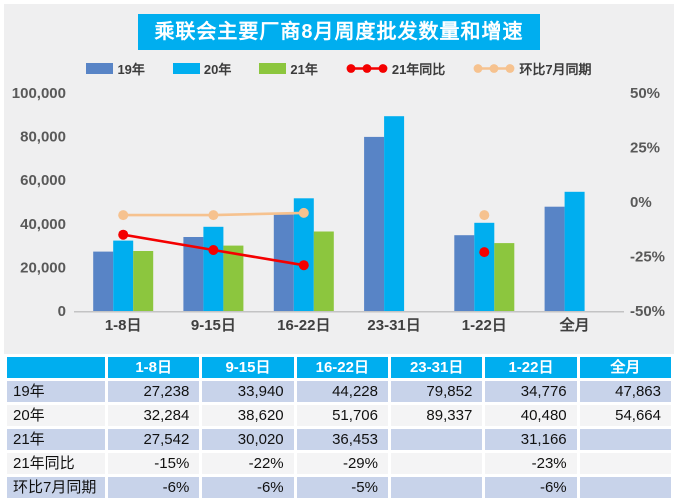 The width and height of the screenshot is (678, 504). What do you see at coordinates (342, 391) in the screenshot?
I see `cell: 44,228` at bounding box center [342, 391].